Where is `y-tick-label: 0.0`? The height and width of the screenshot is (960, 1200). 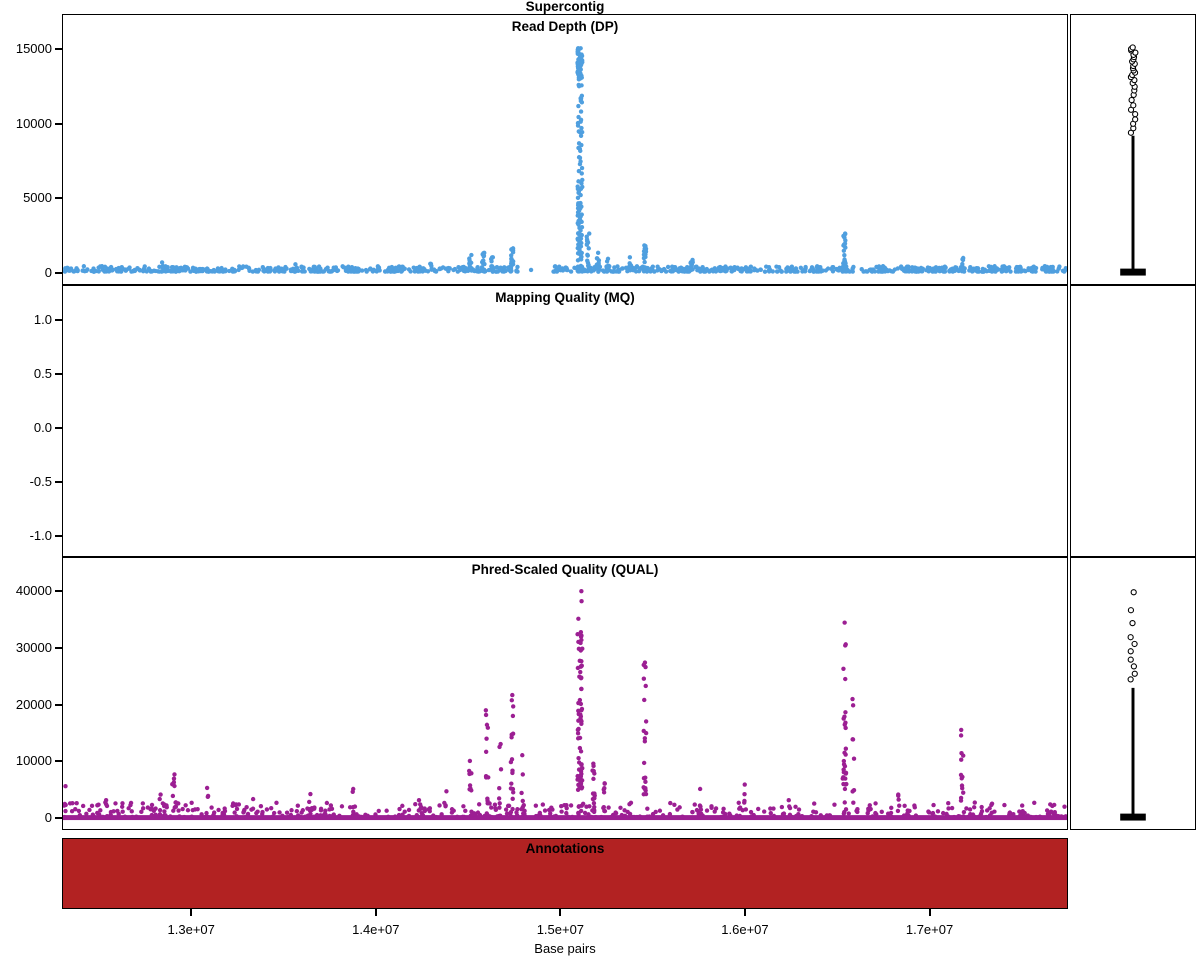 y-tick-label: 0.0 is located at coordinates (42, 427).